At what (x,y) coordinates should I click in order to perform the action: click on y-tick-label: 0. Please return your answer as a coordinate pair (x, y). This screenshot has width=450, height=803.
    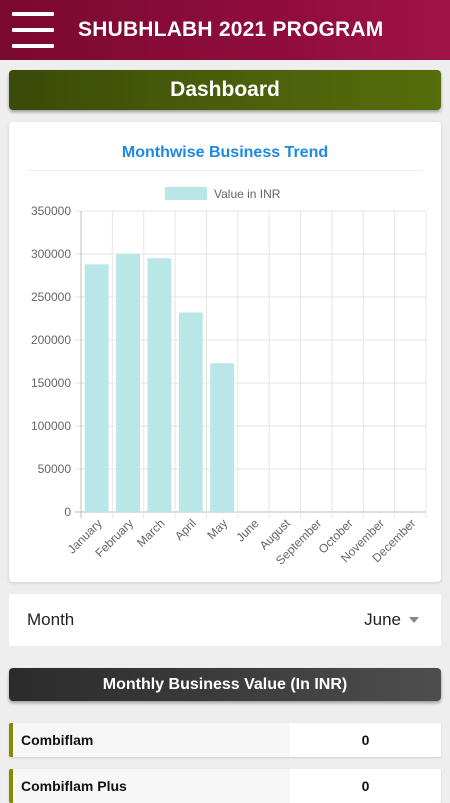
    Looking at the image, I should click on (67, 512).